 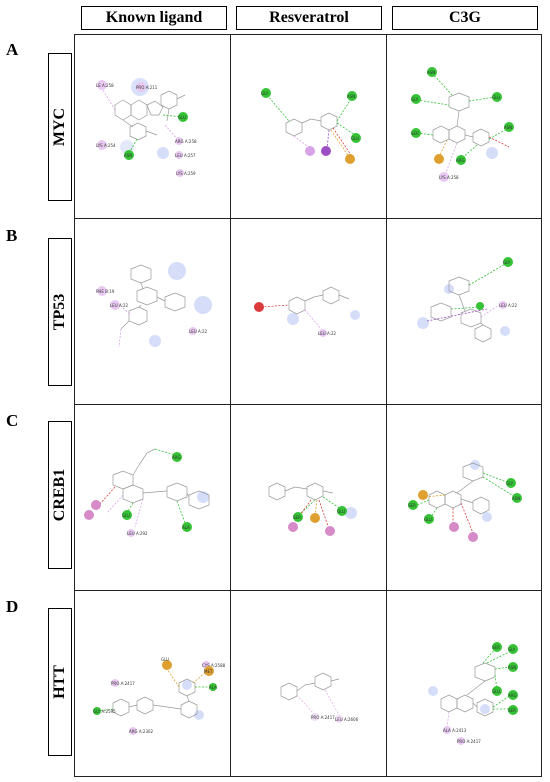 I want to click on column-header-label: Known ligand, so click(x=154, y=17).